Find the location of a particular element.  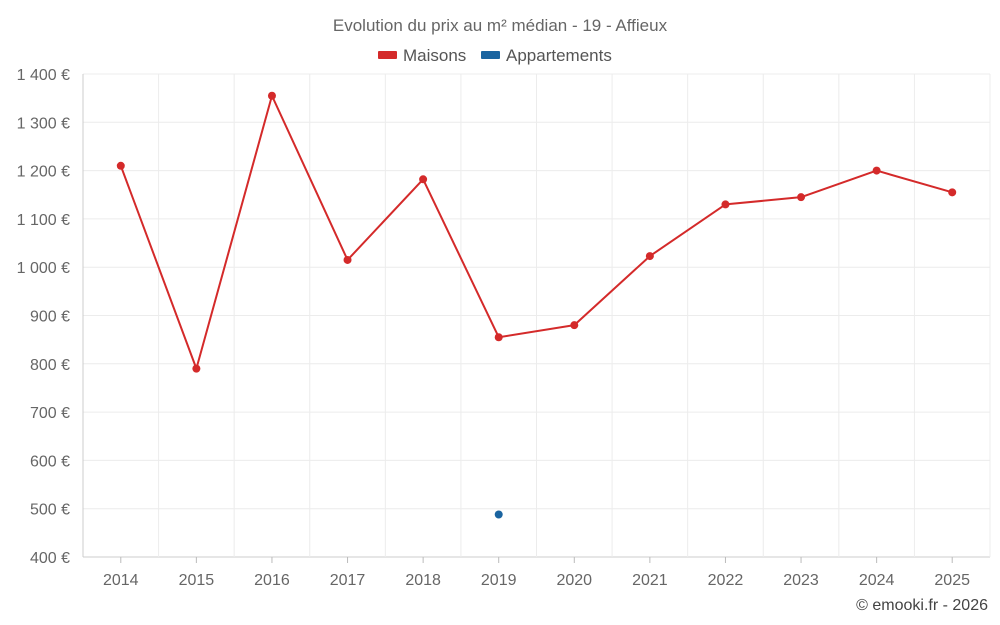

x-tick-label: 2020 is located at coordinates (574, 580).